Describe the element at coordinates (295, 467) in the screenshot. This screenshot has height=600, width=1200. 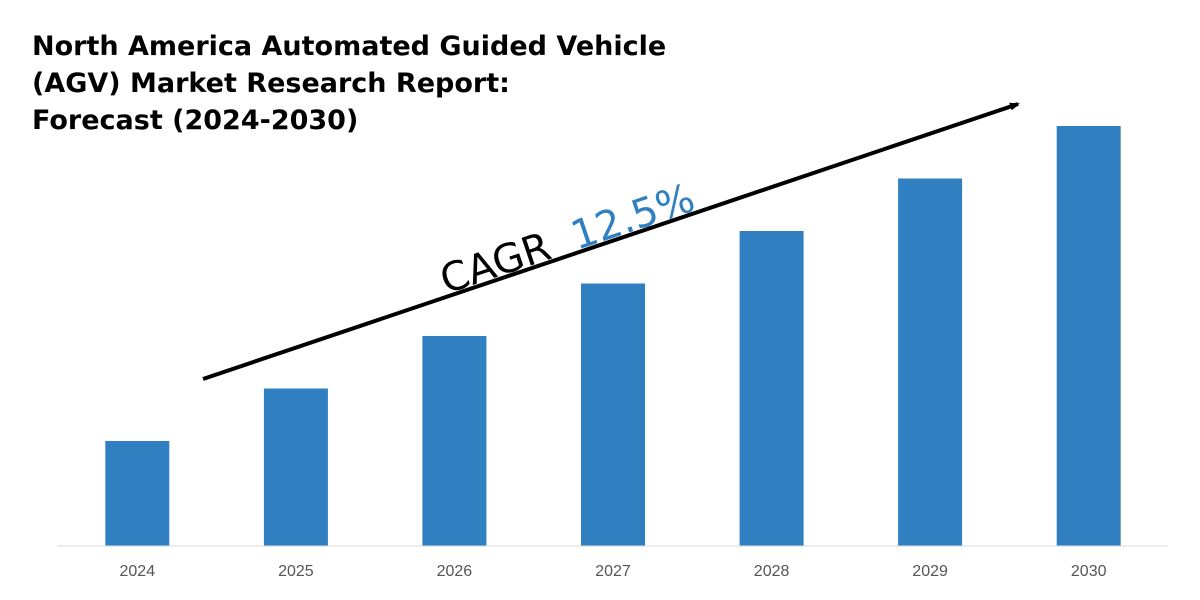
I see `bar-2025` at that location.